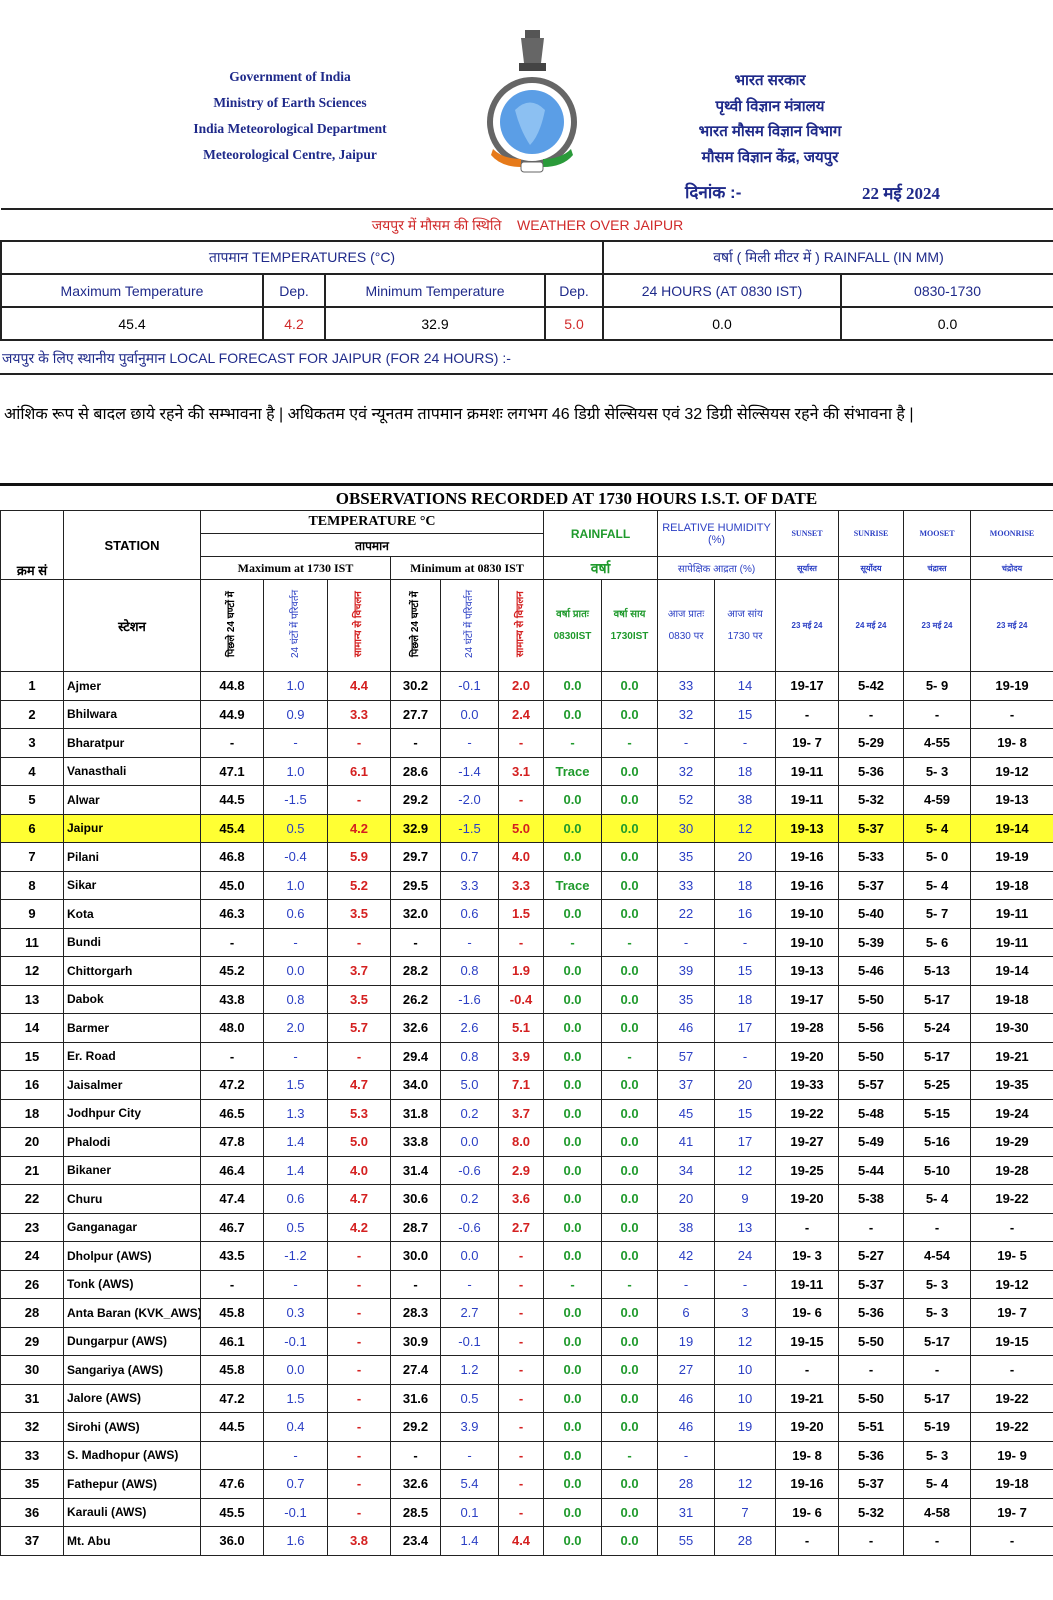 The image size is (1053, 1600). Describe the element at coordinates (32, 1341) in the screenshot. I see `serial-cell: 29` at that location.